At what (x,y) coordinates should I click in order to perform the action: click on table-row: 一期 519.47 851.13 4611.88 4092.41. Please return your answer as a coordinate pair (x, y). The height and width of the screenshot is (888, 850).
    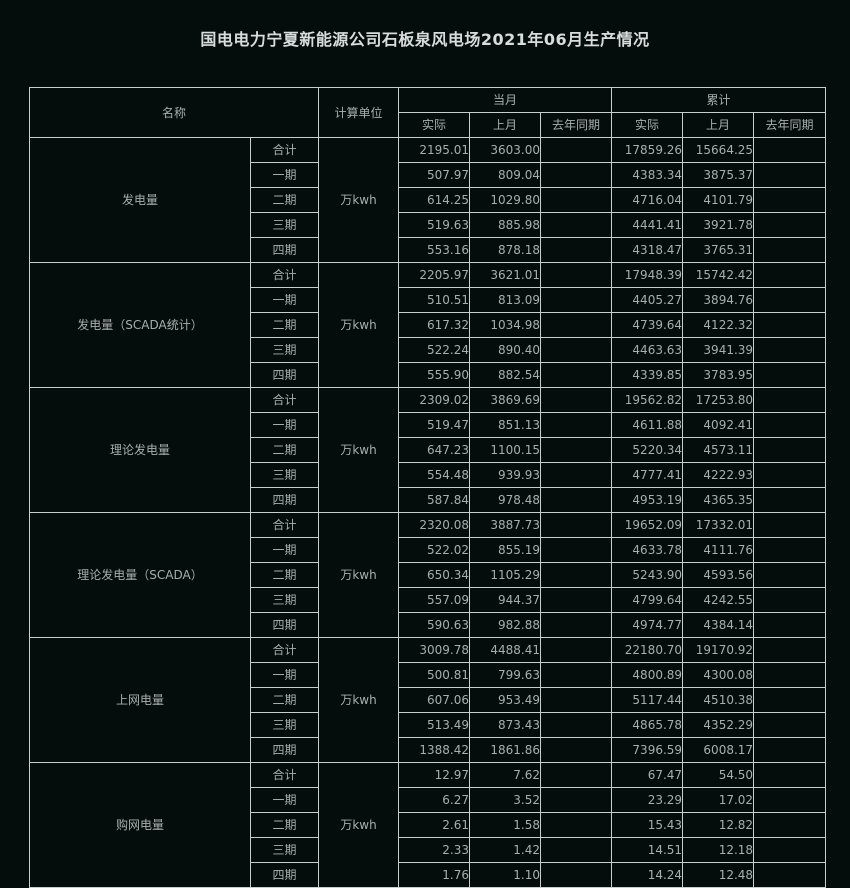
    Looking at the image, I should click on (428, 425).